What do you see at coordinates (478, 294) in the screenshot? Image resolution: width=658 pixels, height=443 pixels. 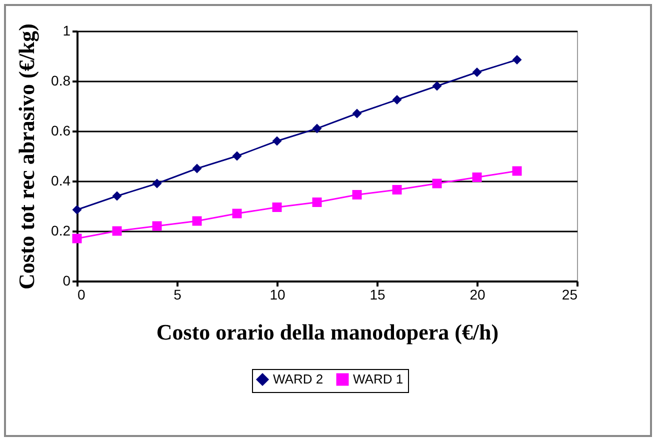 I see `x-tick-label: 20` at bounding box center [478, 294].